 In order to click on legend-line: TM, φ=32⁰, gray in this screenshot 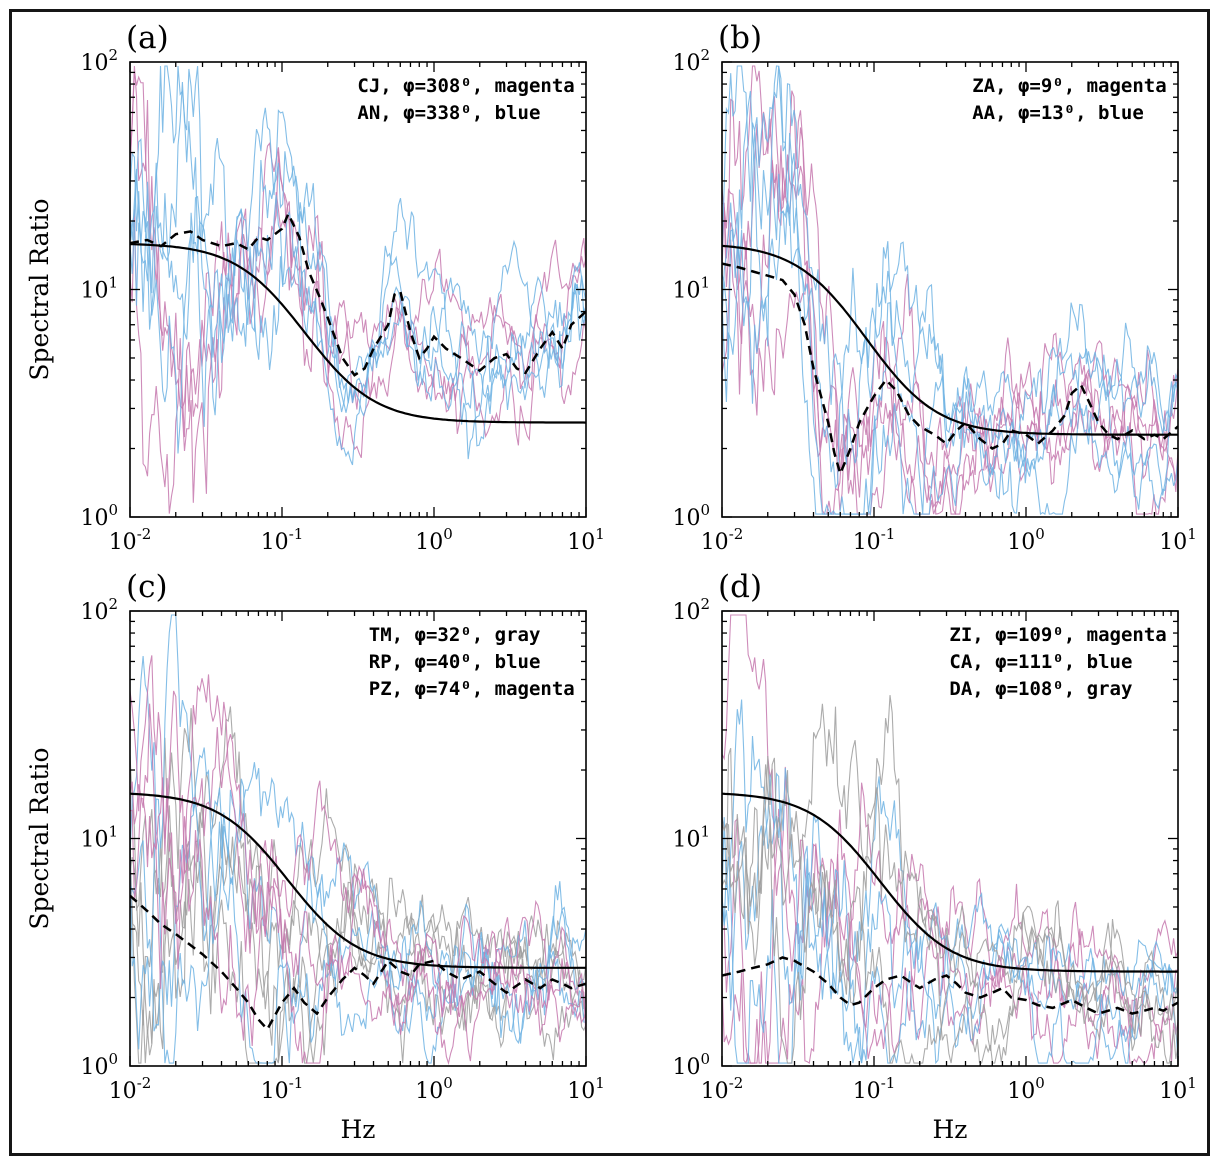, I will do `click(455, 635)`.